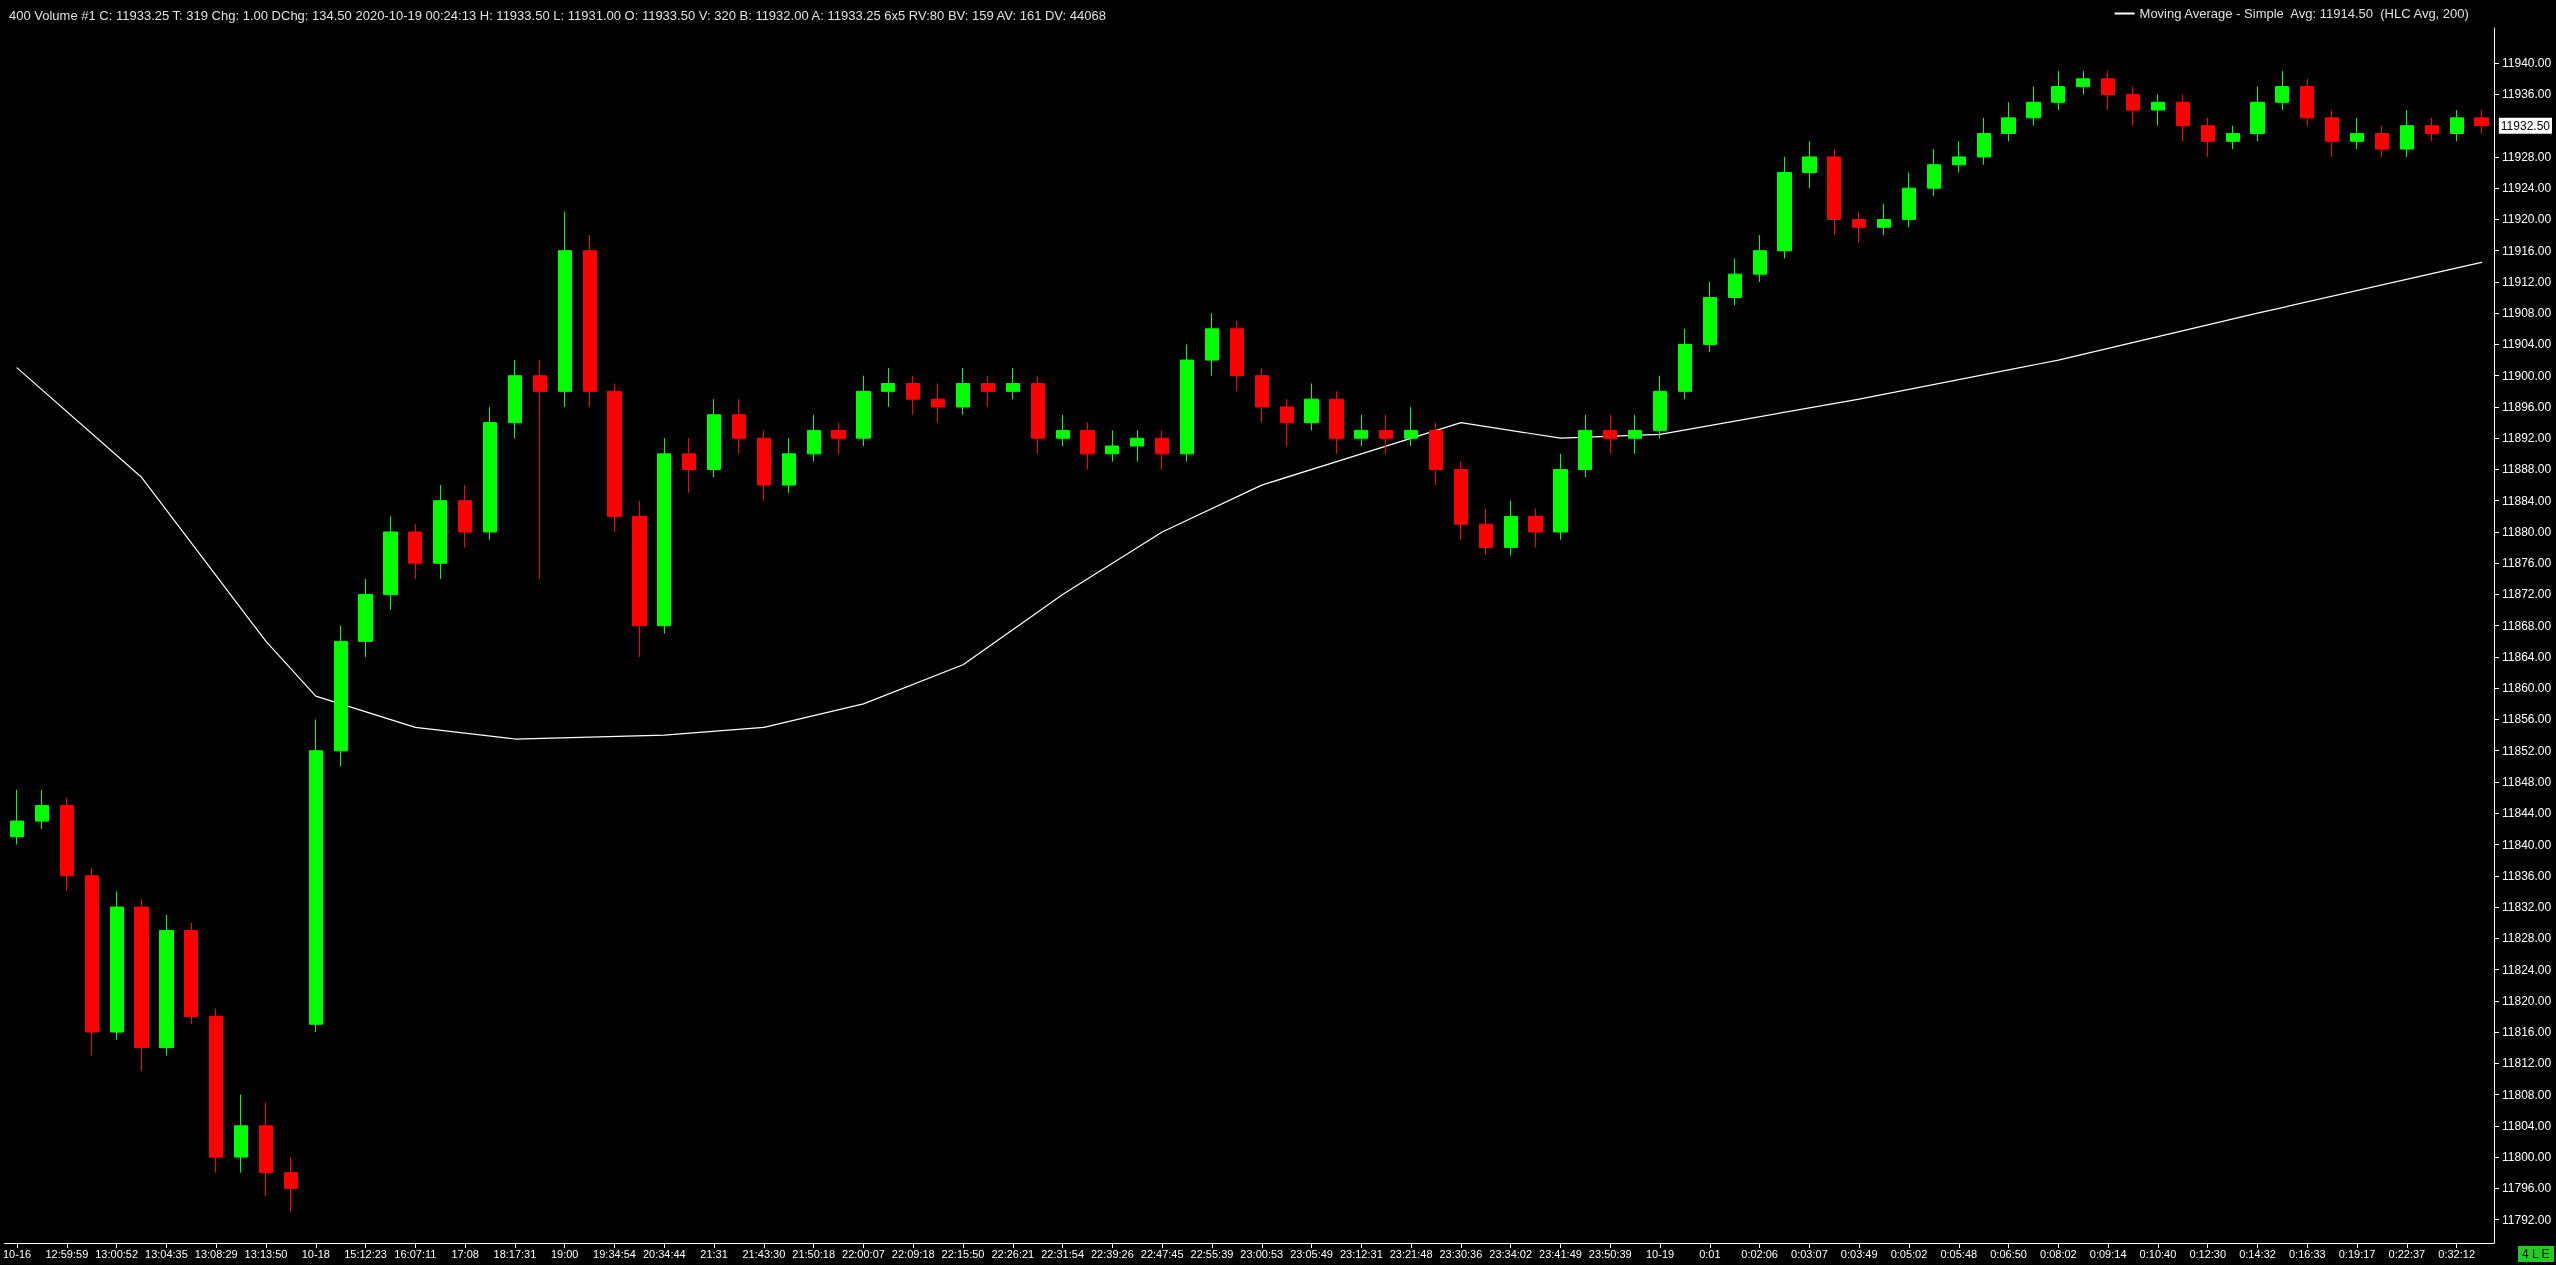  What do you see at coordinates (17, 1253) in the screenshot?
I see `x-tick-label: 10-16` at bounding box center [17, 1253].